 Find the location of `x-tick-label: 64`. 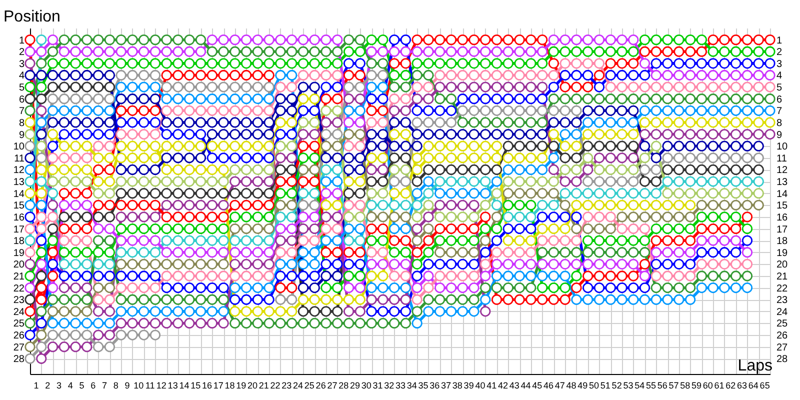

x-tick-label: 64 is located at coordinates (753, 385).